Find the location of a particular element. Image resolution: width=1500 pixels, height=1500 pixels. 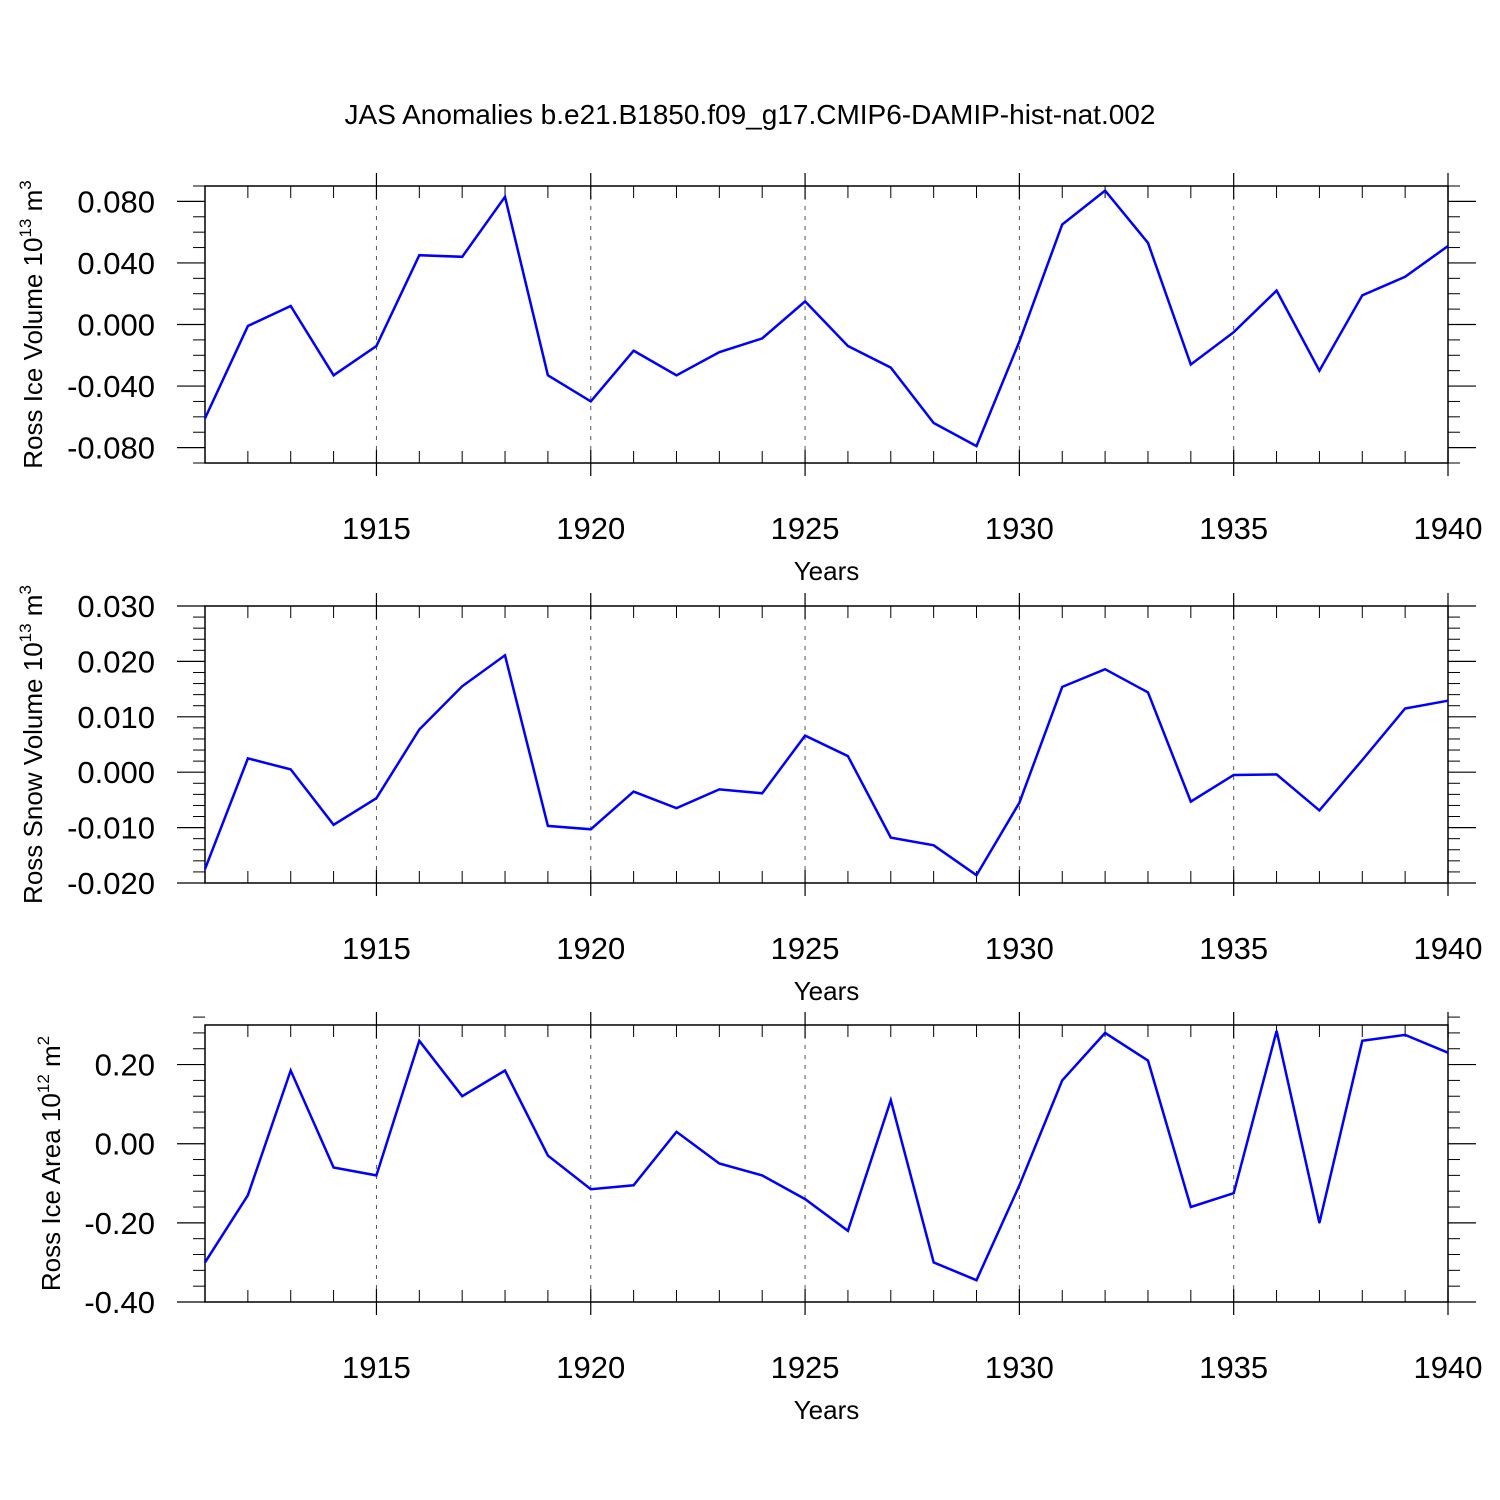

y-tick-label: -0.010 is located at coordinates (111, 828).